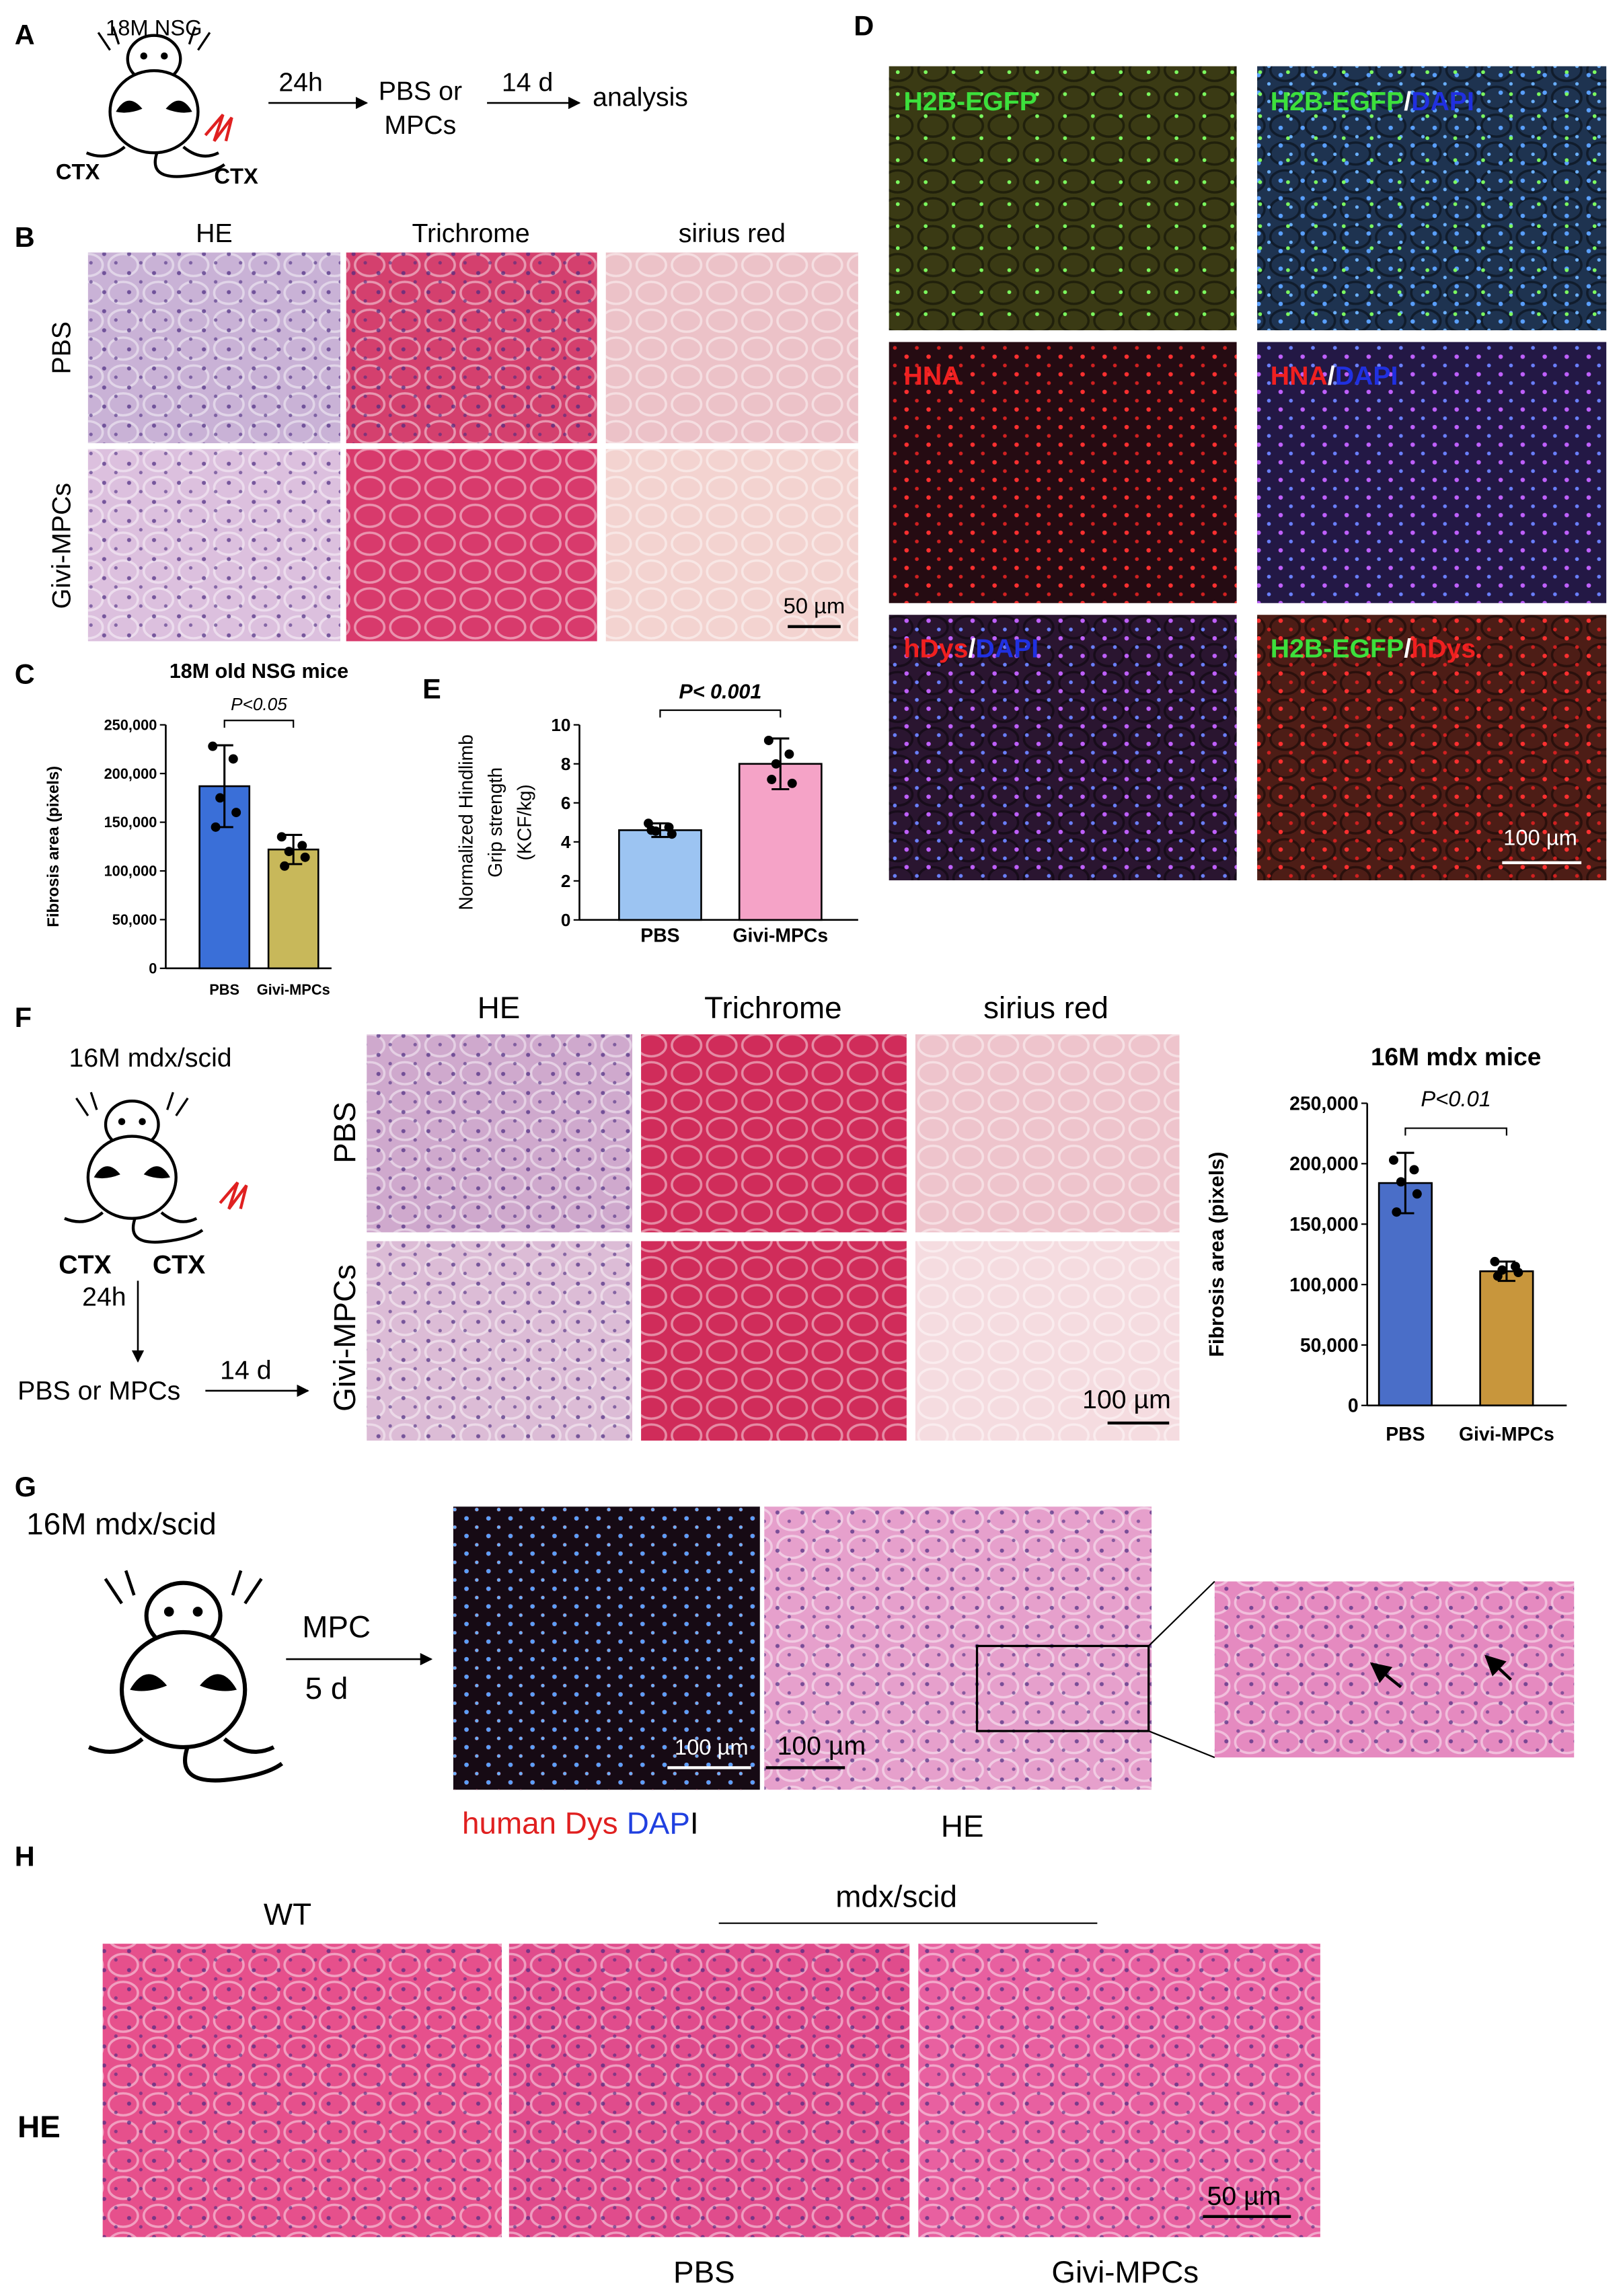 The image size is (1621, 2296). I want to click on image-label: HNA, so click(931, 376).